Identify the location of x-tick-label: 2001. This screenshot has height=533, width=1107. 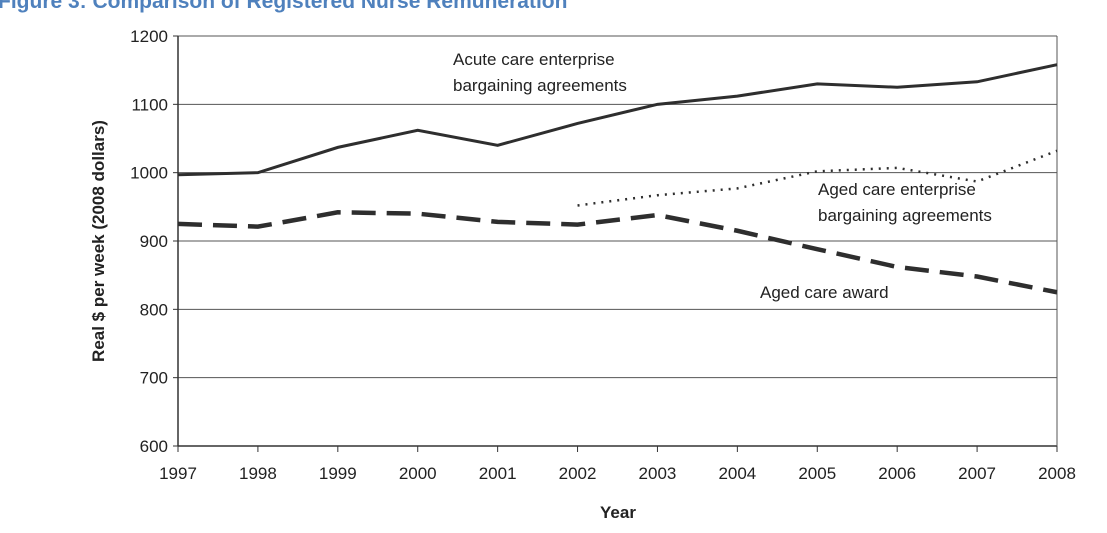
(498, 473).